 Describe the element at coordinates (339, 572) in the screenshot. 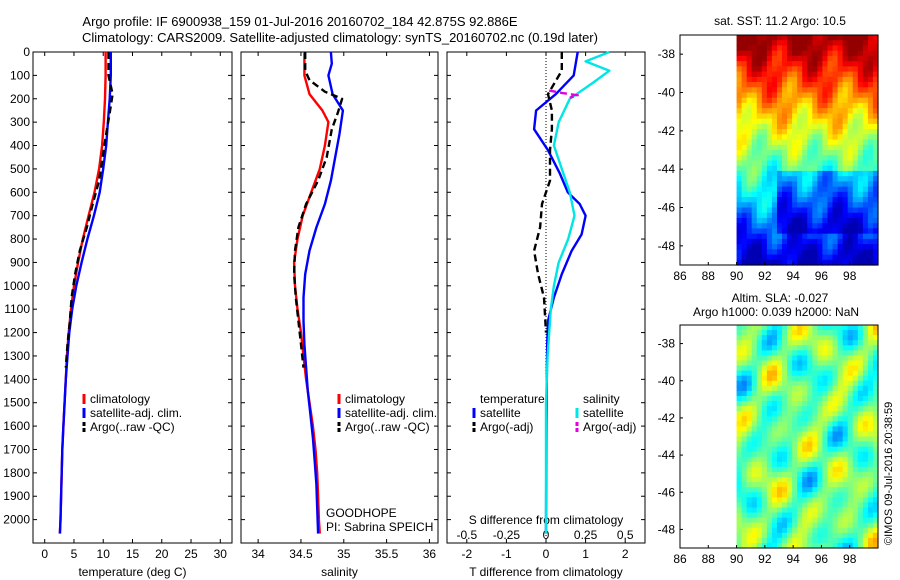

I see `x-axis-label: salinity` at that location.